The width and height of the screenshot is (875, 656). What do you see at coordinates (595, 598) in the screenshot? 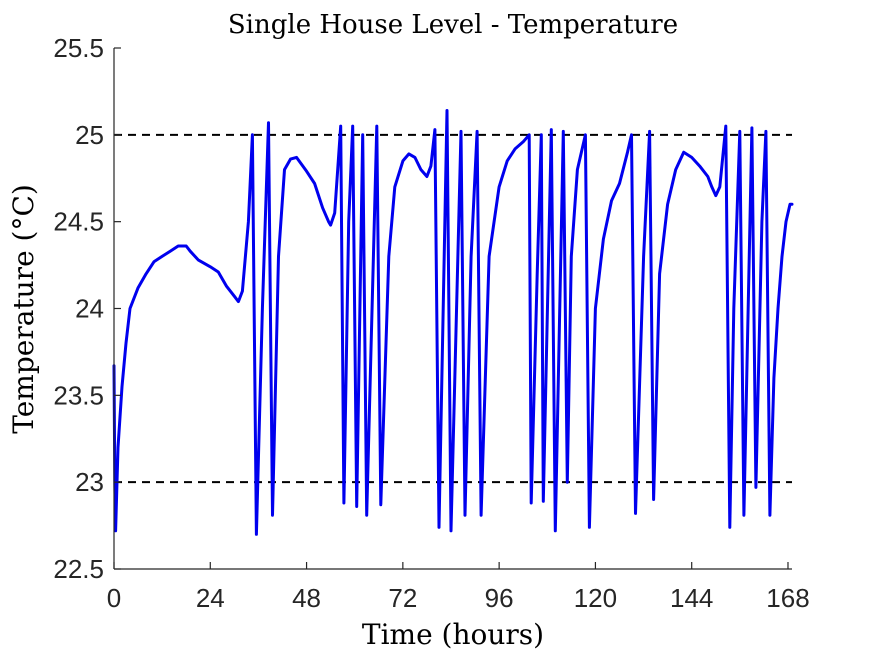
I see `x-tick-label: 120` at bounding box center [595, 598].